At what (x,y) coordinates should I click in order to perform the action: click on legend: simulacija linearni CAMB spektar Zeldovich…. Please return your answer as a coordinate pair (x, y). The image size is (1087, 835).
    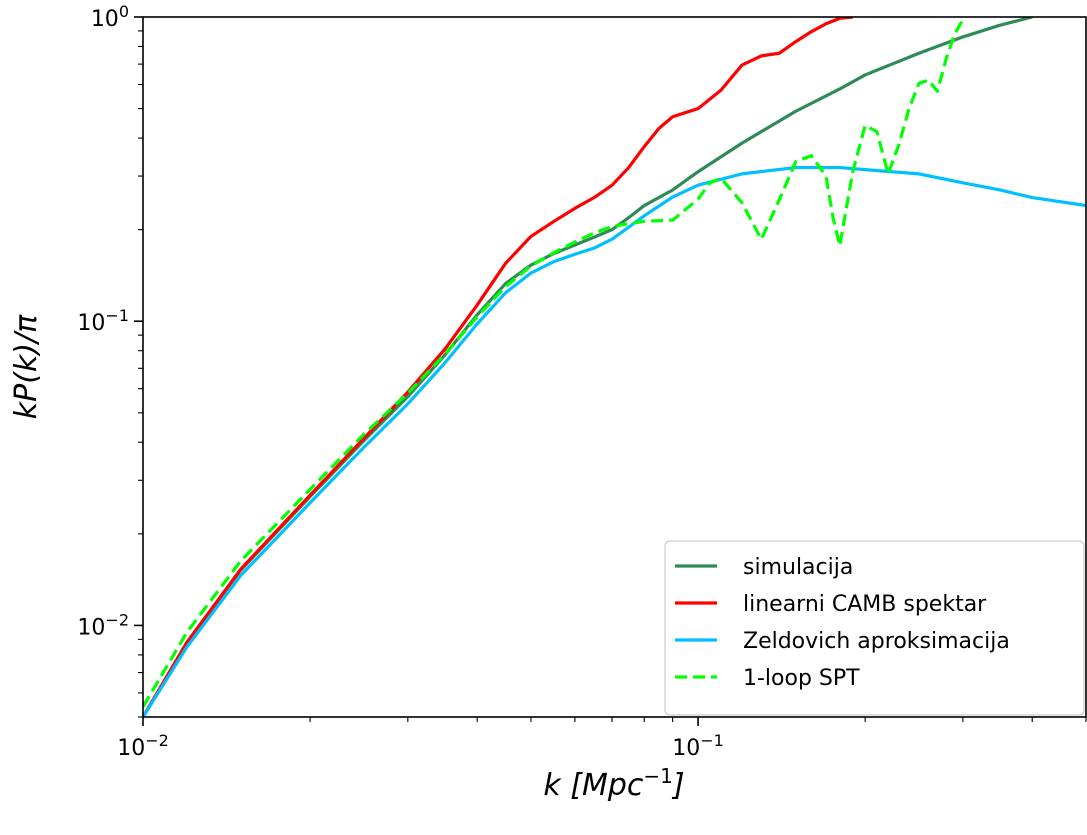
    Looking at the image, I should click on (874, 628).